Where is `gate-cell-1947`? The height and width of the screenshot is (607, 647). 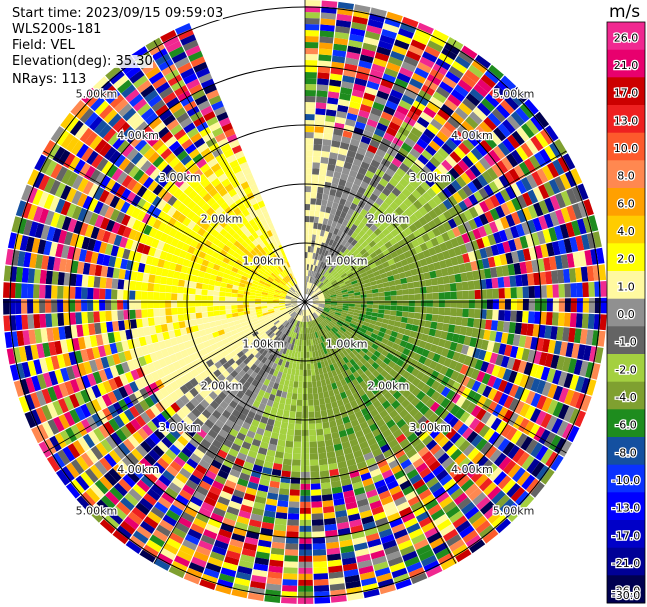 gate-cell-1947 is located at coordinates (489, 435).